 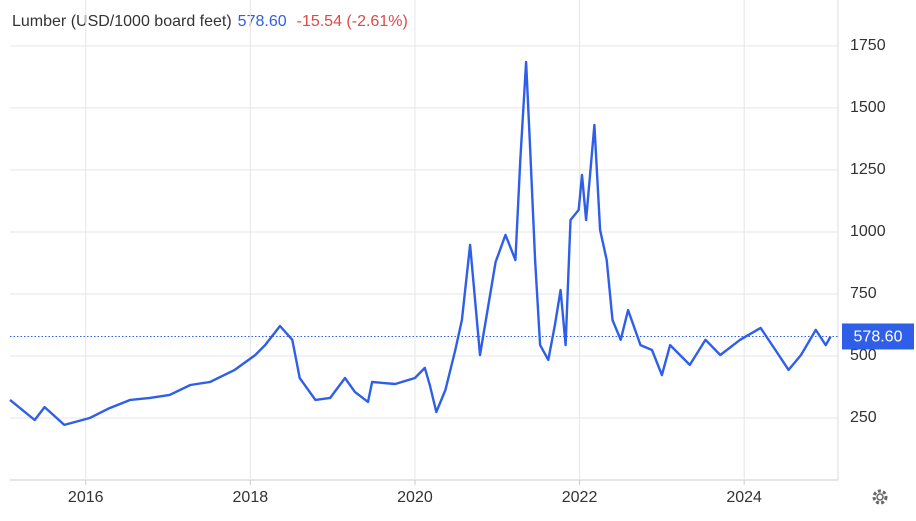 I want to click on x-tick-label: 2024, so click(x=744, y=497).